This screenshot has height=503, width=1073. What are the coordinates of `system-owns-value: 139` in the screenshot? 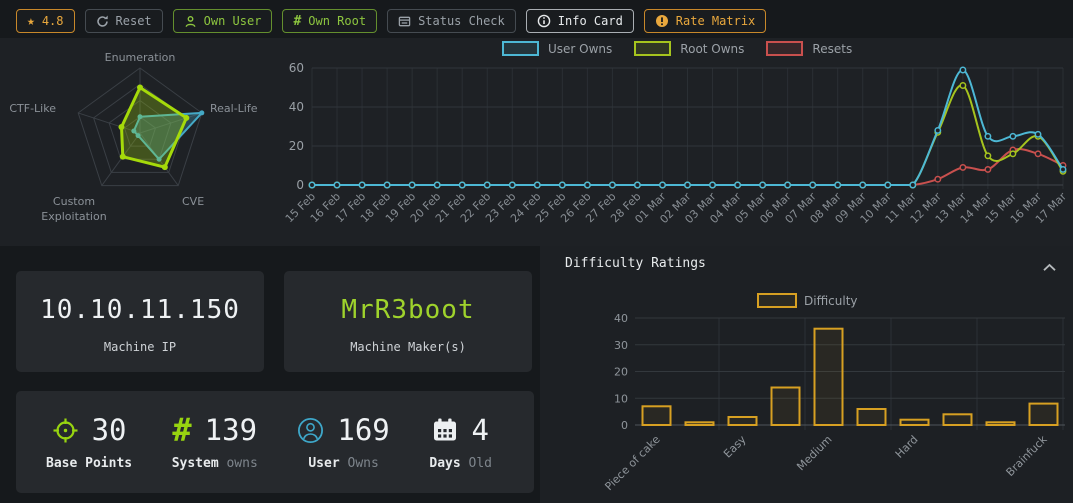 It's located at (231, 430).